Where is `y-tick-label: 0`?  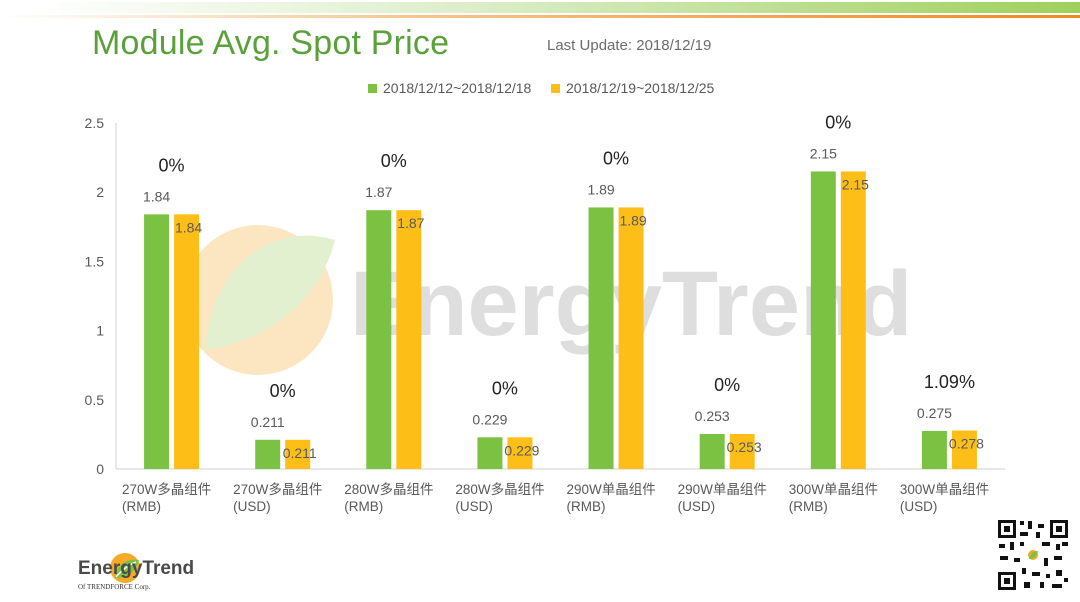
y-tick-label: 0 is located at coordinates (100, 469).